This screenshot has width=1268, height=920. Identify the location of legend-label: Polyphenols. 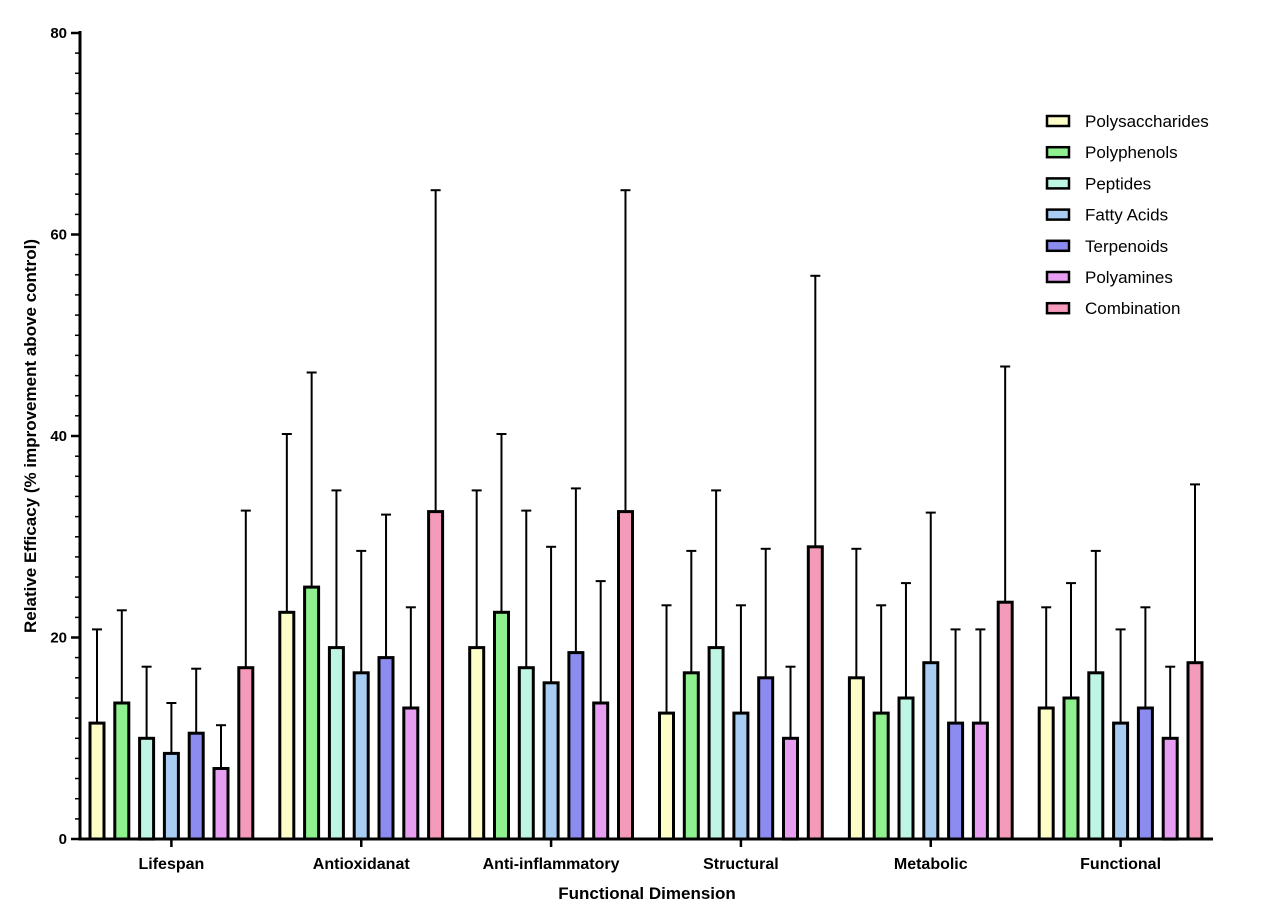
(1131, 152).